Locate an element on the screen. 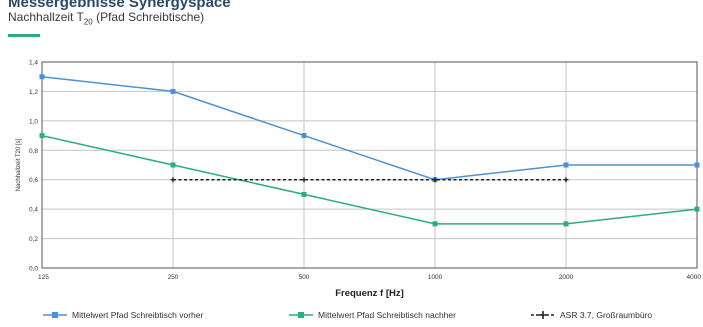  x-tick-label: 500 is located at coordinates (304, 277).